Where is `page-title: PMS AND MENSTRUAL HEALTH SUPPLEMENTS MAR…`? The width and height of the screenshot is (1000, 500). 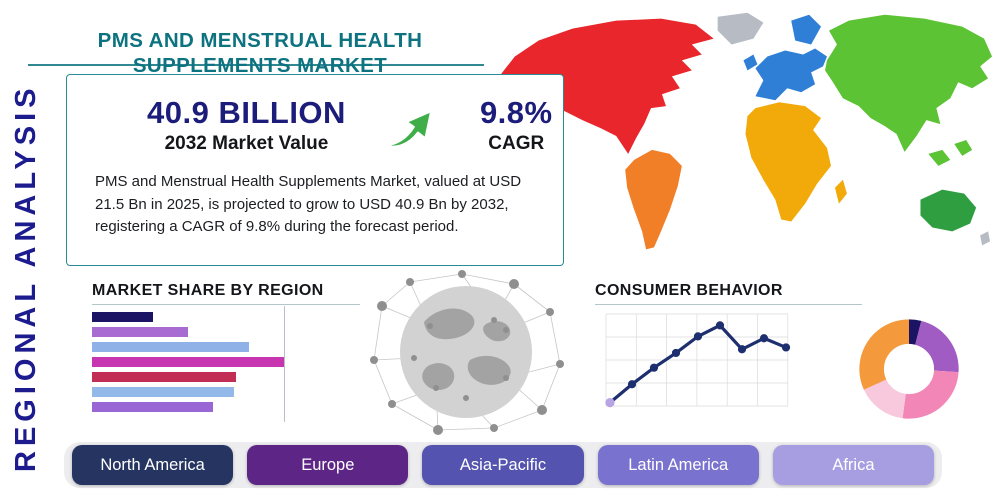 page-title: PMS AND MENSTRUAL HEALTH SUPPLEMENTS MAR… is located at coordinates (260, 53).